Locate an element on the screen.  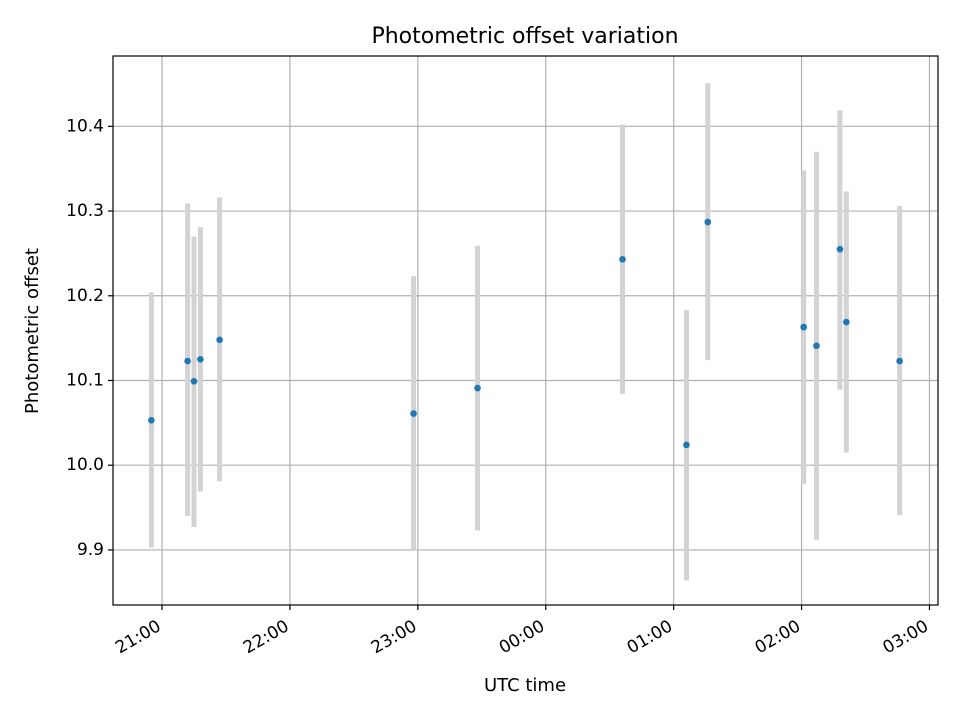
y-tick-label: 10.4 is located at coordinates (85, 126).